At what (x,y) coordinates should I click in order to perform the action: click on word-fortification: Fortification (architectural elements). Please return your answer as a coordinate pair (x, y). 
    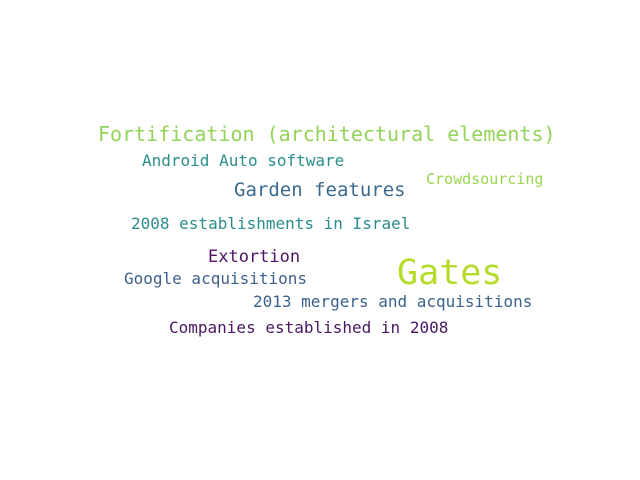
    Looking at the image, I should click on (327, 134).